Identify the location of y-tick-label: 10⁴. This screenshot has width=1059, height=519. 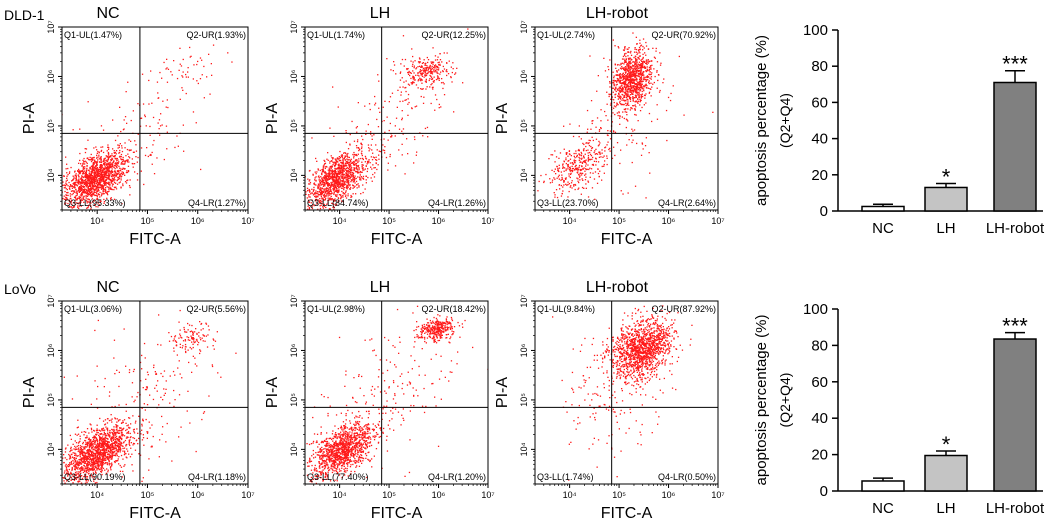
(51, 175).